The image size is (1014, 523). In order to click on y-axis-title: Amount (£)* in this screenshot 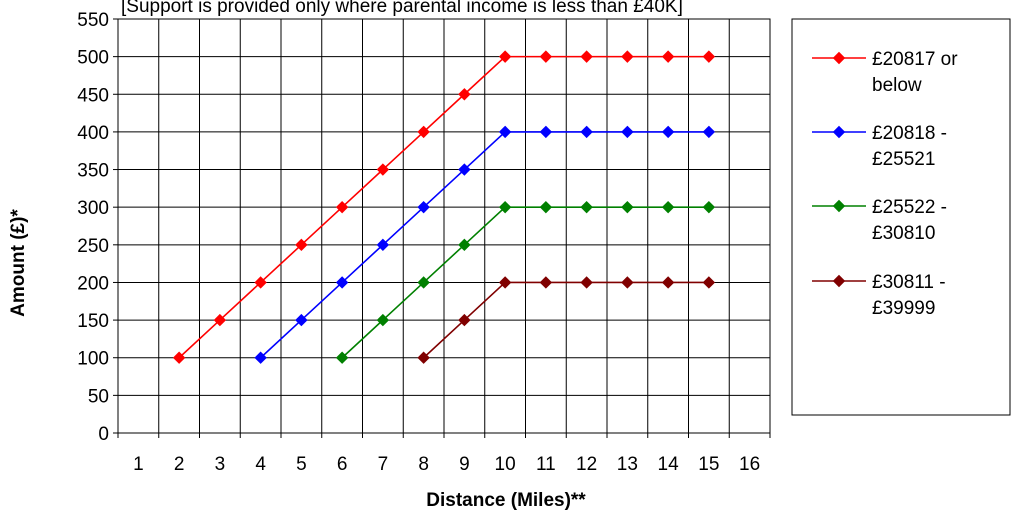, I will do `click(18, 263)`.